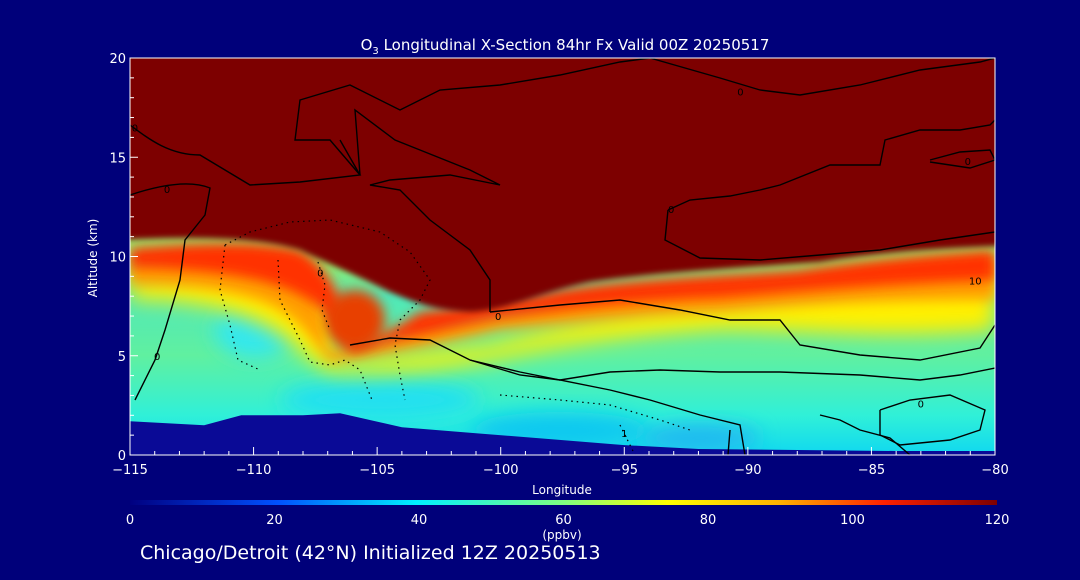  What do you see at coordinates (122, 456) in the screenshot?
I see `y-tick-label: 0` at bounding box center [122, 456].